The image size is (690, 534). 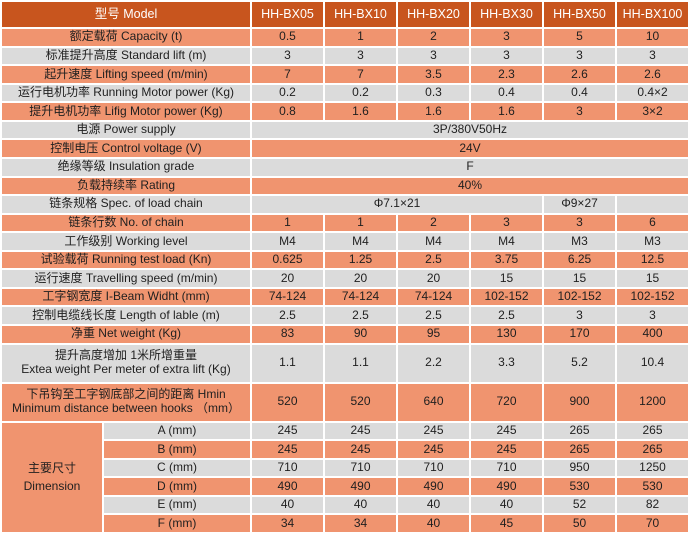 What do you see at coordinates (579, 334) in the screenshot?
I see `value-cell: 170` at bounding box center [579, 334].